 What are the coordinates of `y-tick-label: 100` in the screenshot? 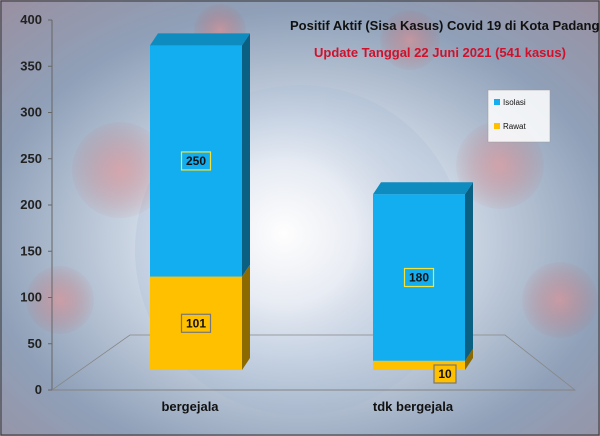 It's located at (31, 297).